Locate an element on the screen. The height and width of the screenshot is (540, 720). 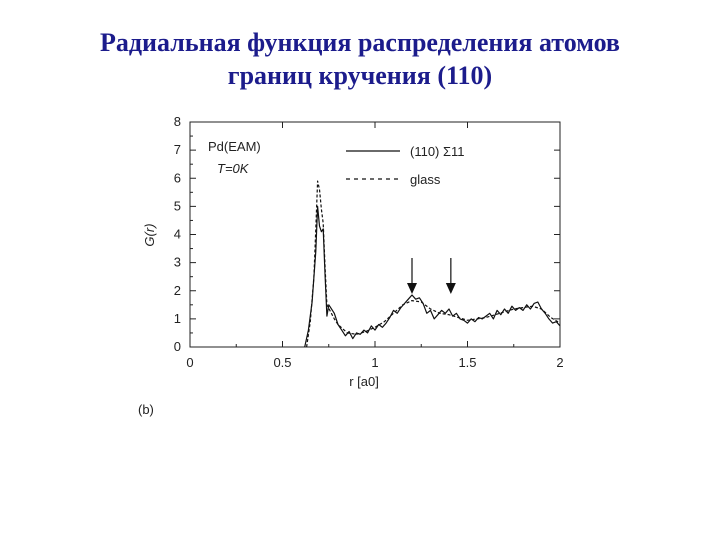
y-tick-label: 6 is located at coordinates (177, 177).